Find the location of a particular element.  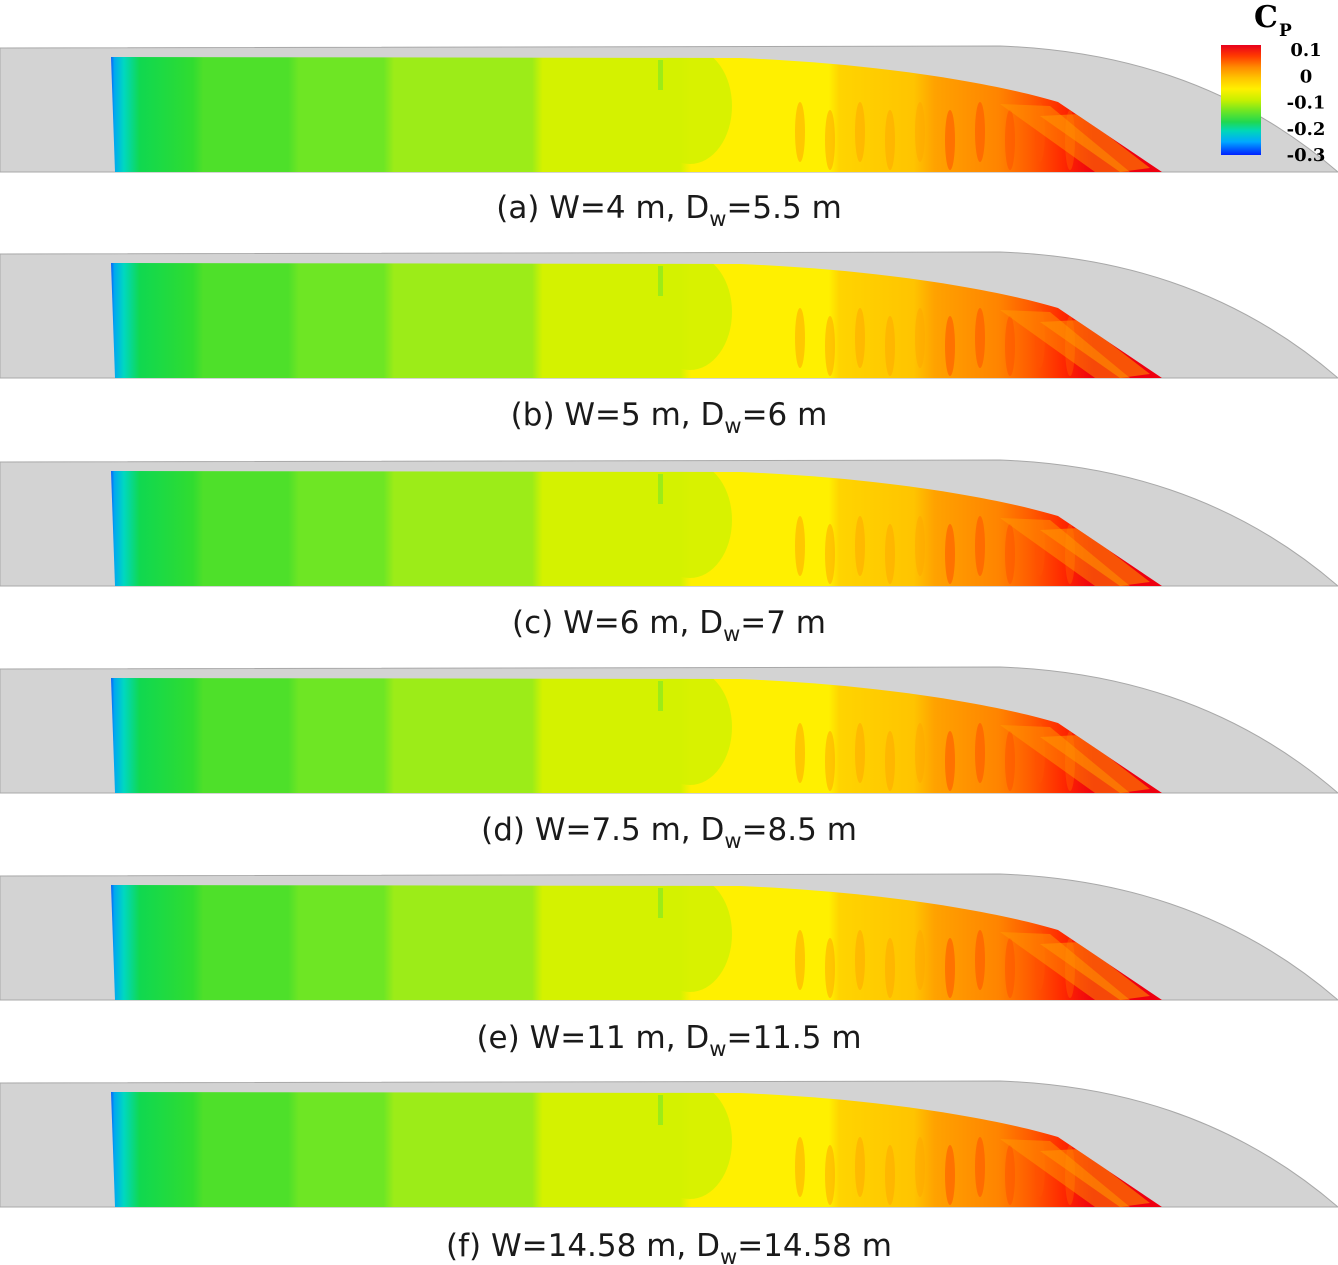

cp-colorbar: C P 0.1 0 -0.1 -0.2 -0.3 is located at coordinates (1273, 83).